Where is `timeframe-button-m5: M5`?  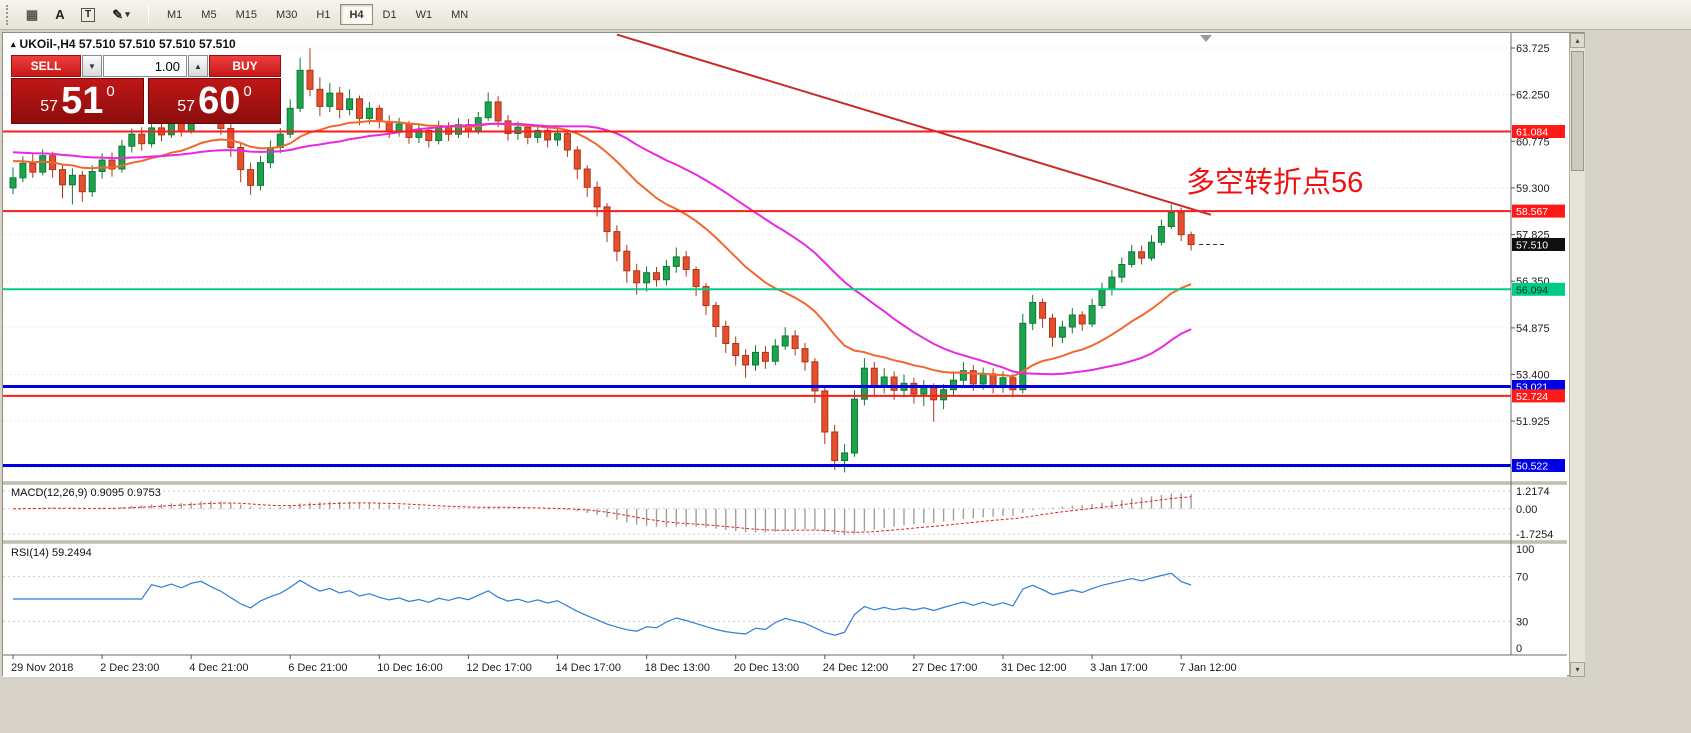
timeframe-button-m5: M5 is located at coordinates (209, 14).